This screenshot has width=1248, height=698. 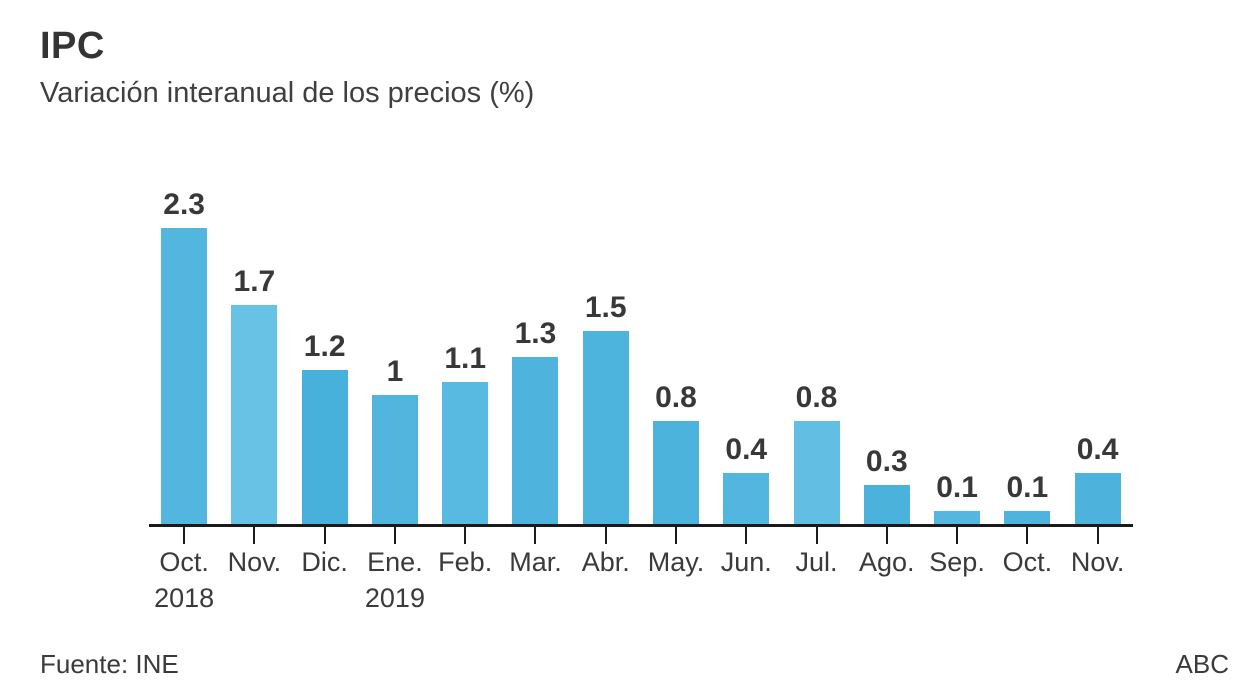 I want to click on x-axis-label-column: Abr., so click(x=606, y=570).